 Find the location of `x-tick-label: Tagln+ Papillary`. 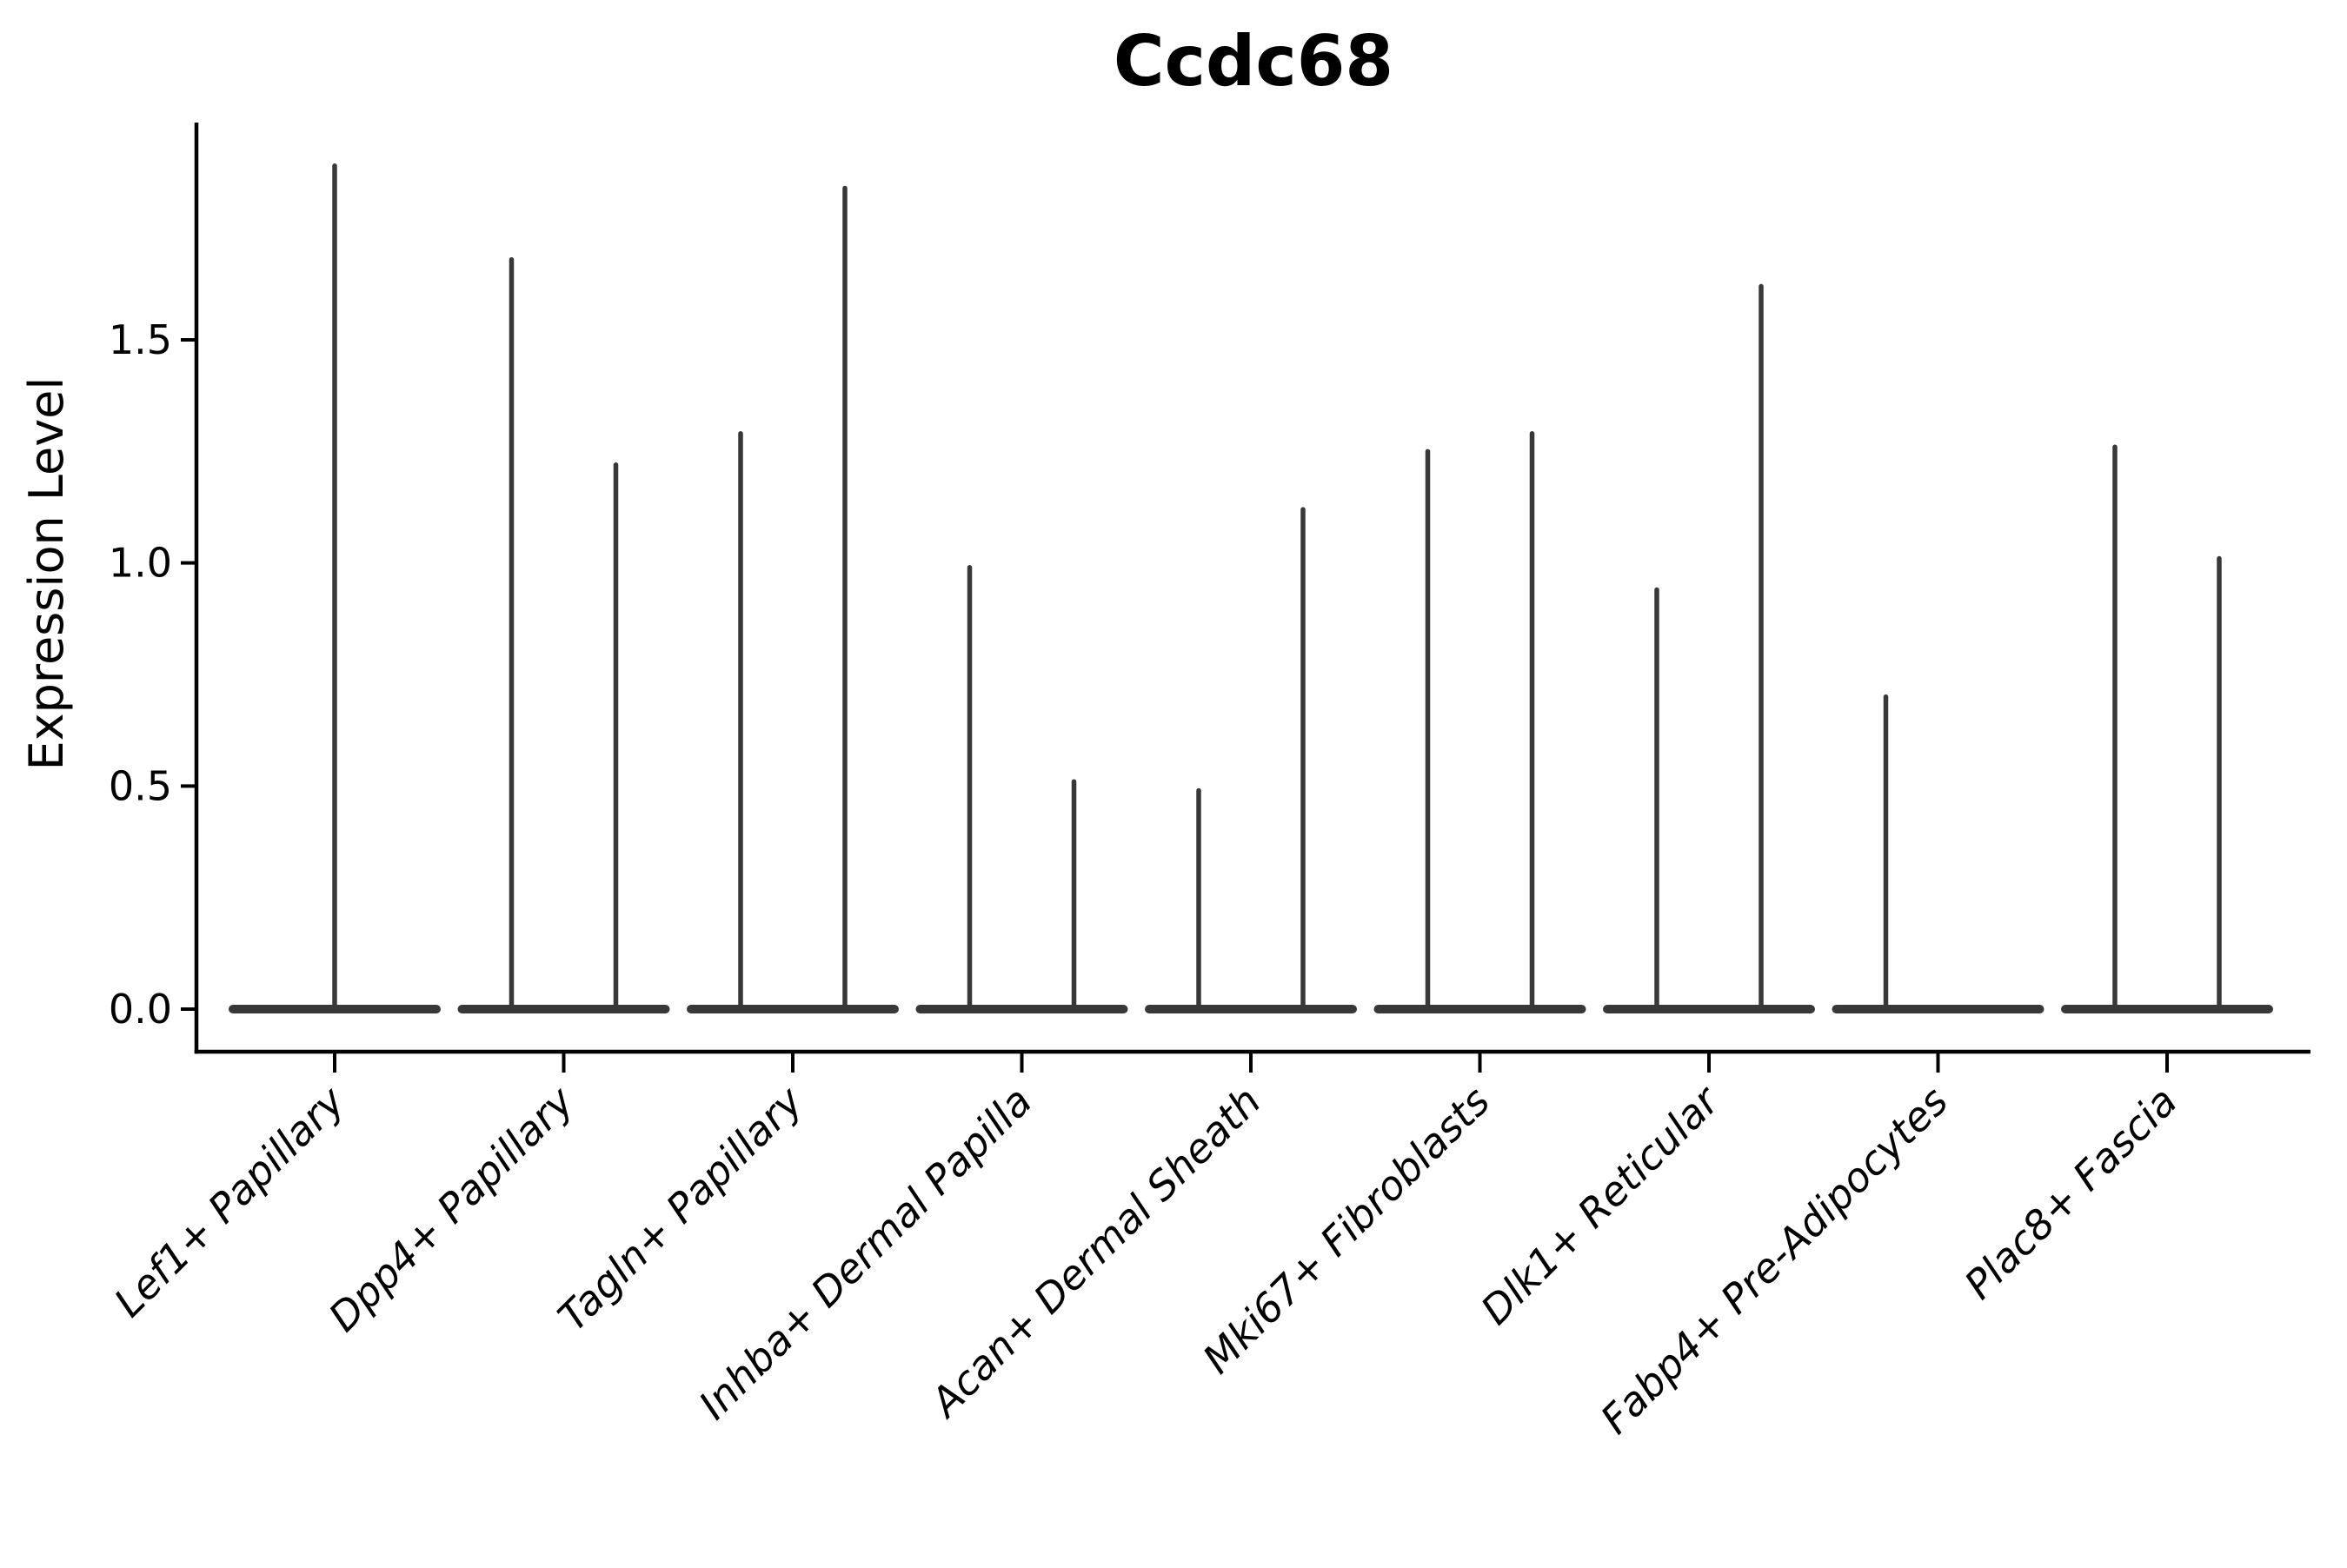

x-tick-label: Tagln+ Papillary is located at coordinates (680, 1208).